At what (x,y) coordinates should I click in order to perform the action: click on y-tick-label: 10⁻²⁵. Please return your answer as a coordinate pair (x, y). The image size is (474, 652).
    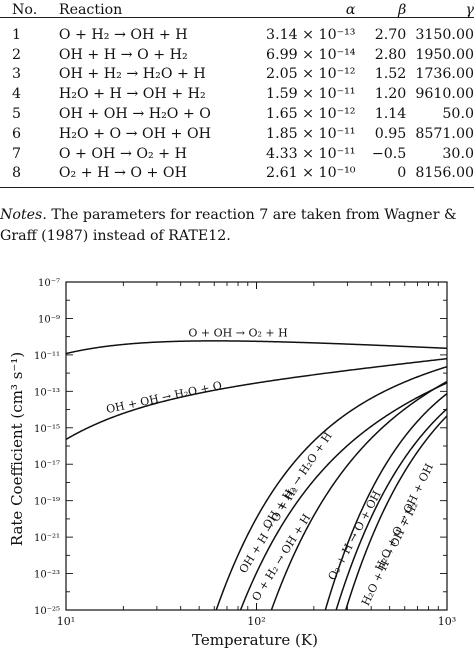
    Looking at the image, I should click on (47, 611).